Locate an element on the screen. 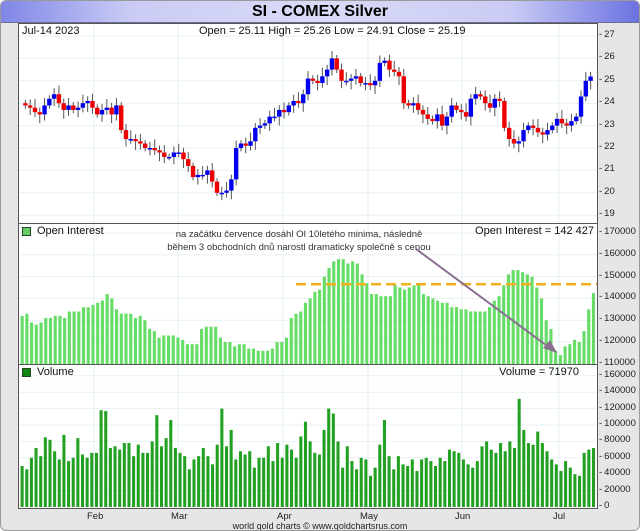  y-tick-label: 25 is located at coordinates (607, 79).